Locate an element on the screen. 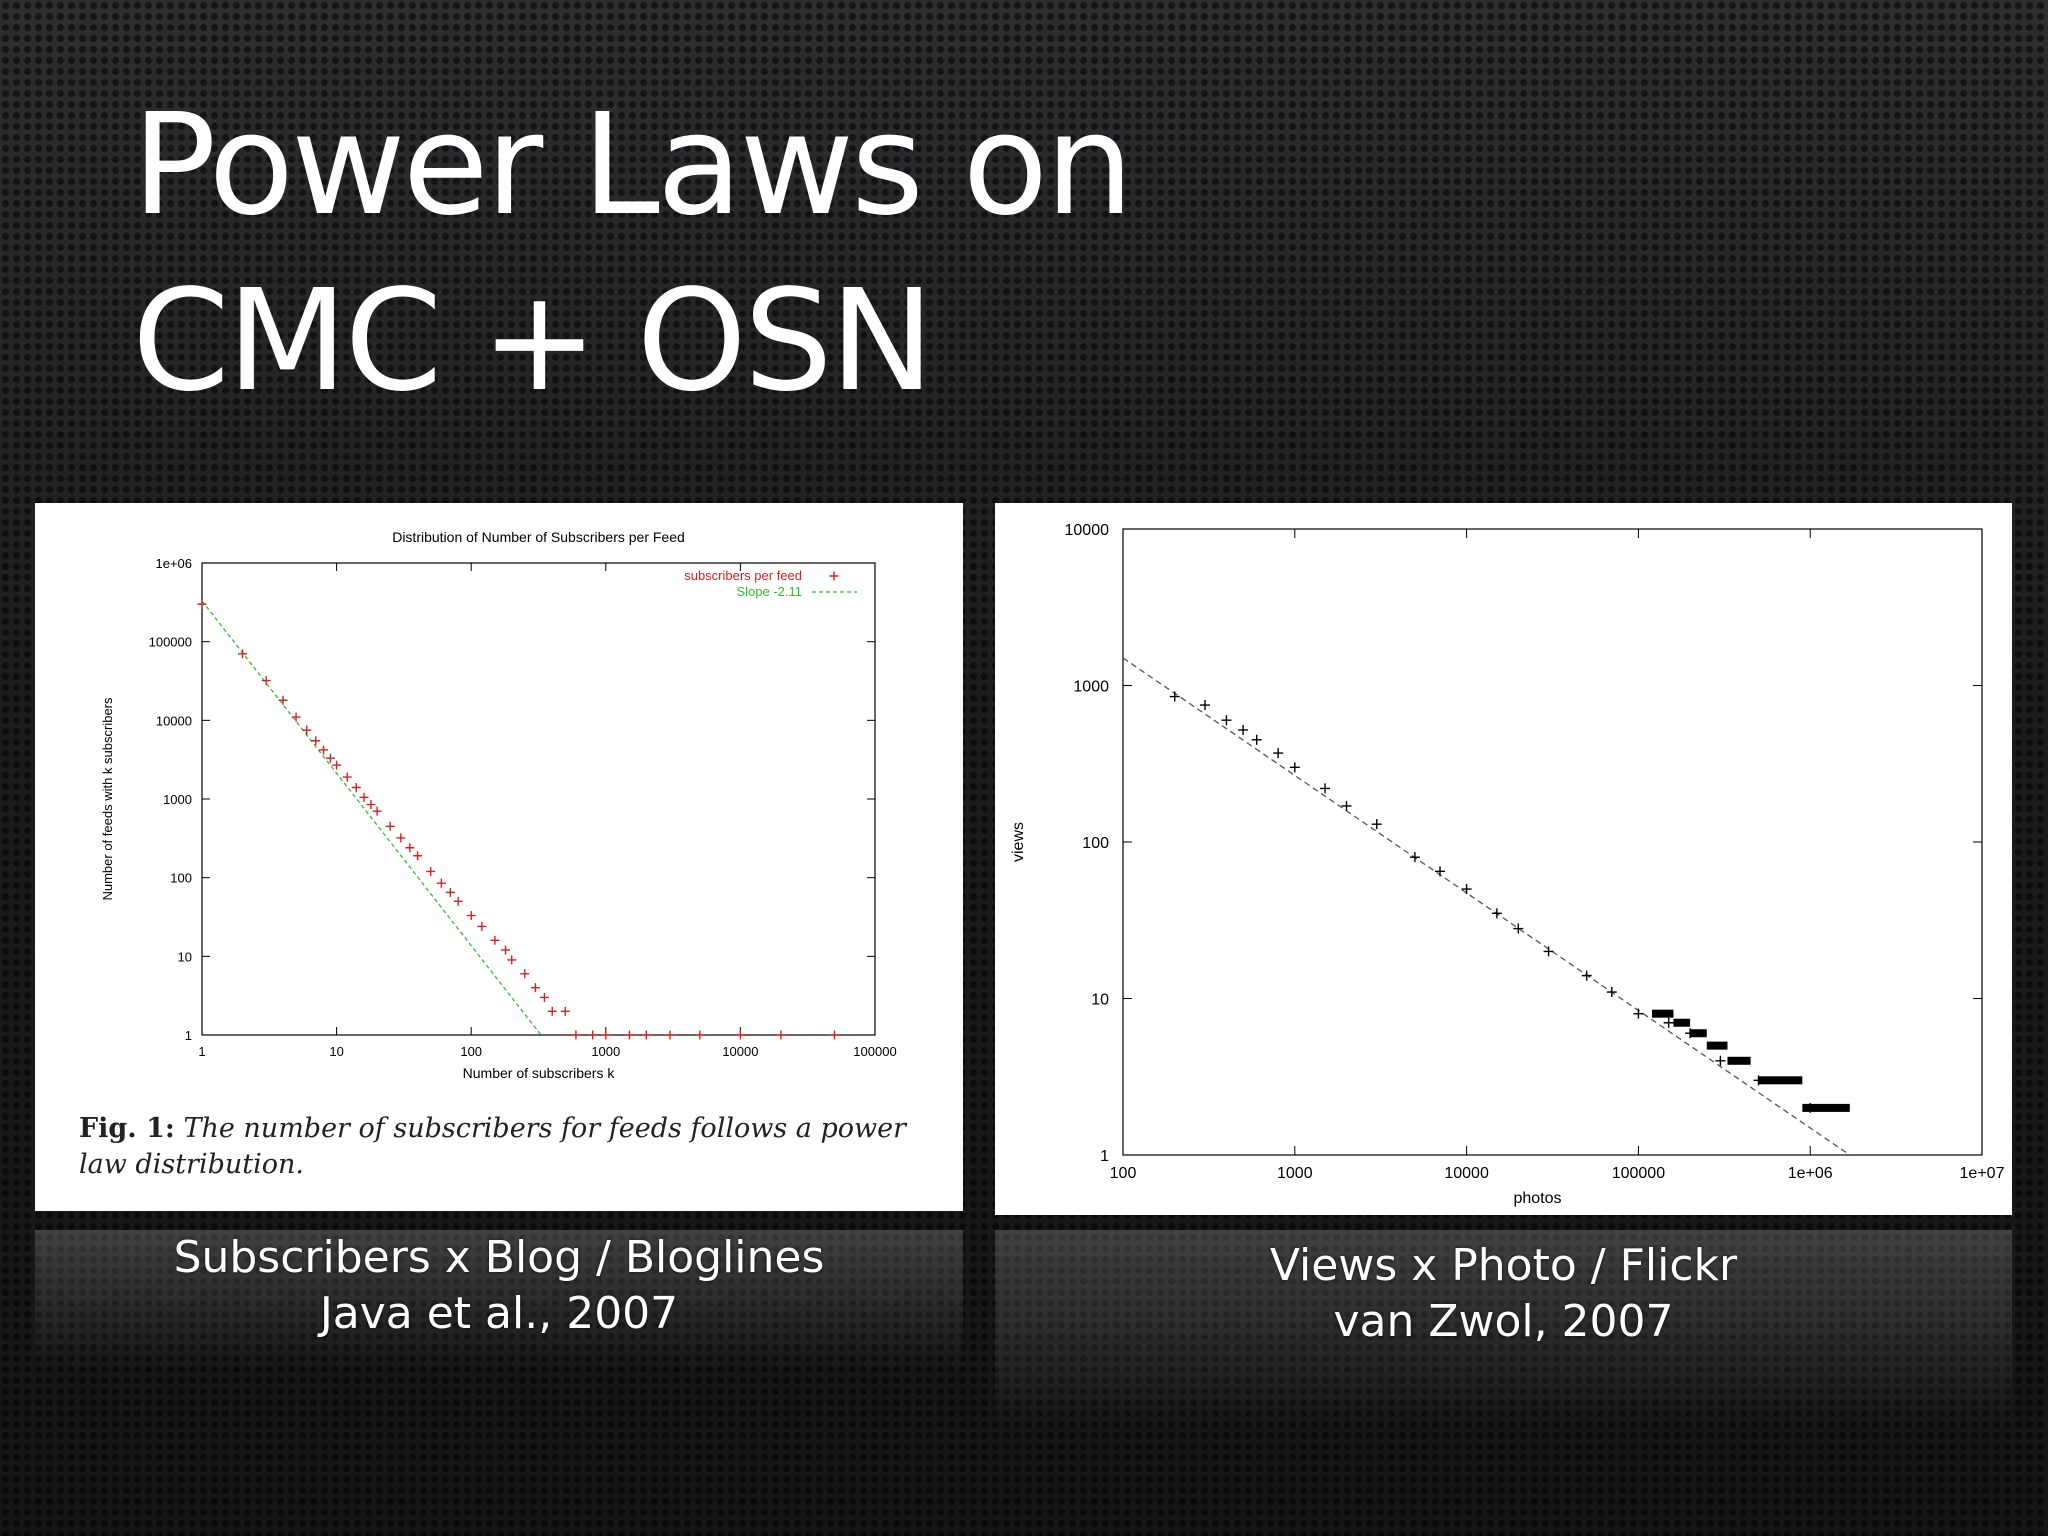  x-axis-label: photos is located at coordinates (1537, 1198).